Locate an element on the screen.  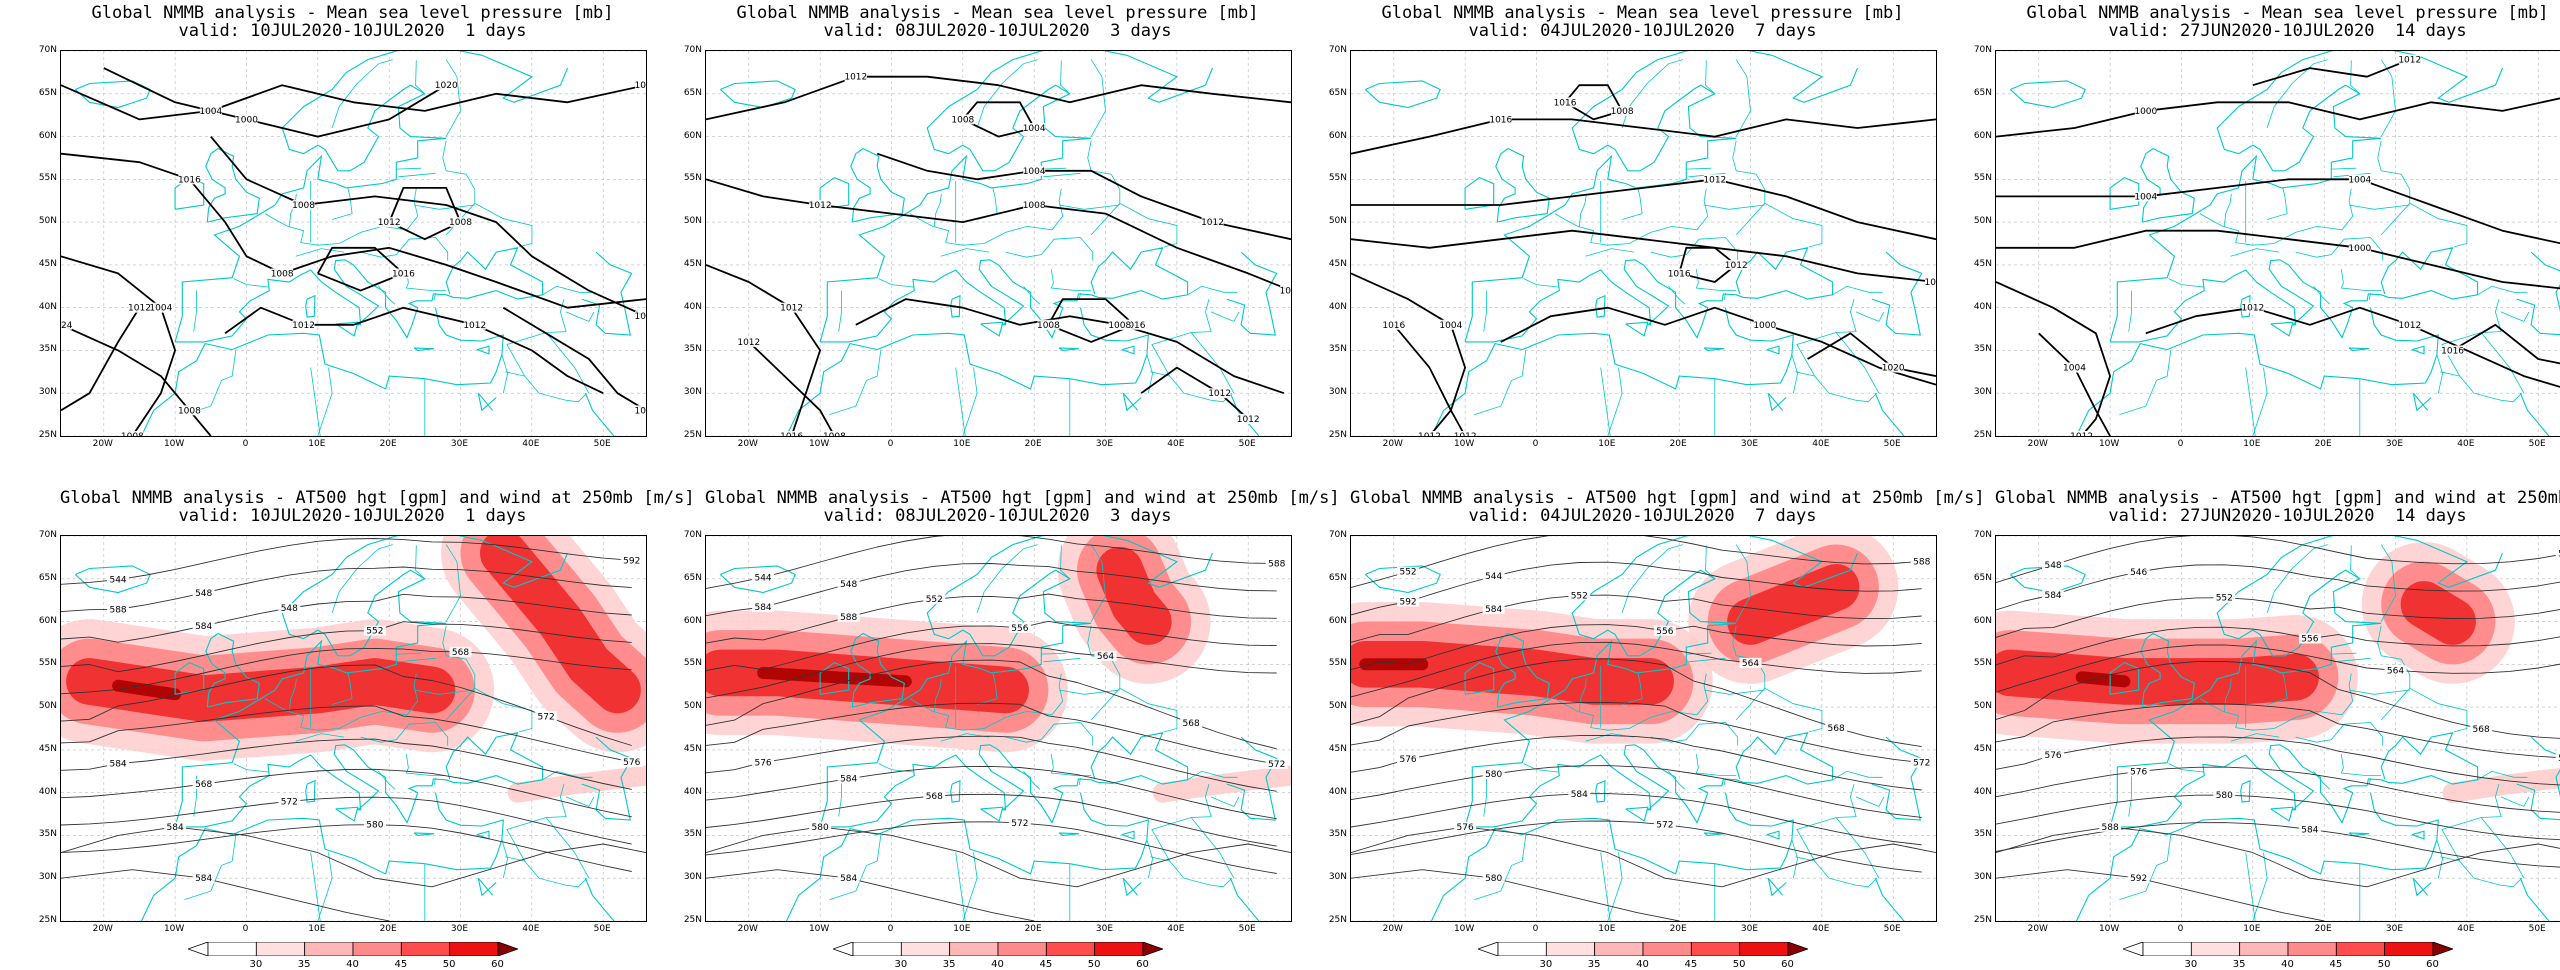
contour-label: 564 is located at coordinates (1105, 657).